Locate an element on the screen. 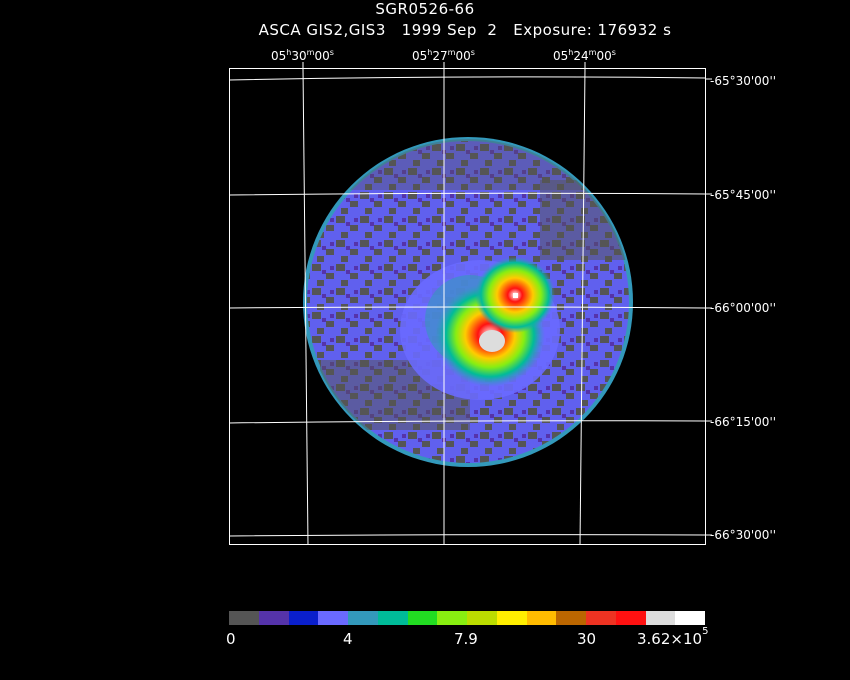  colorbar-label-3: 30 is located at coordinates (587, 639).